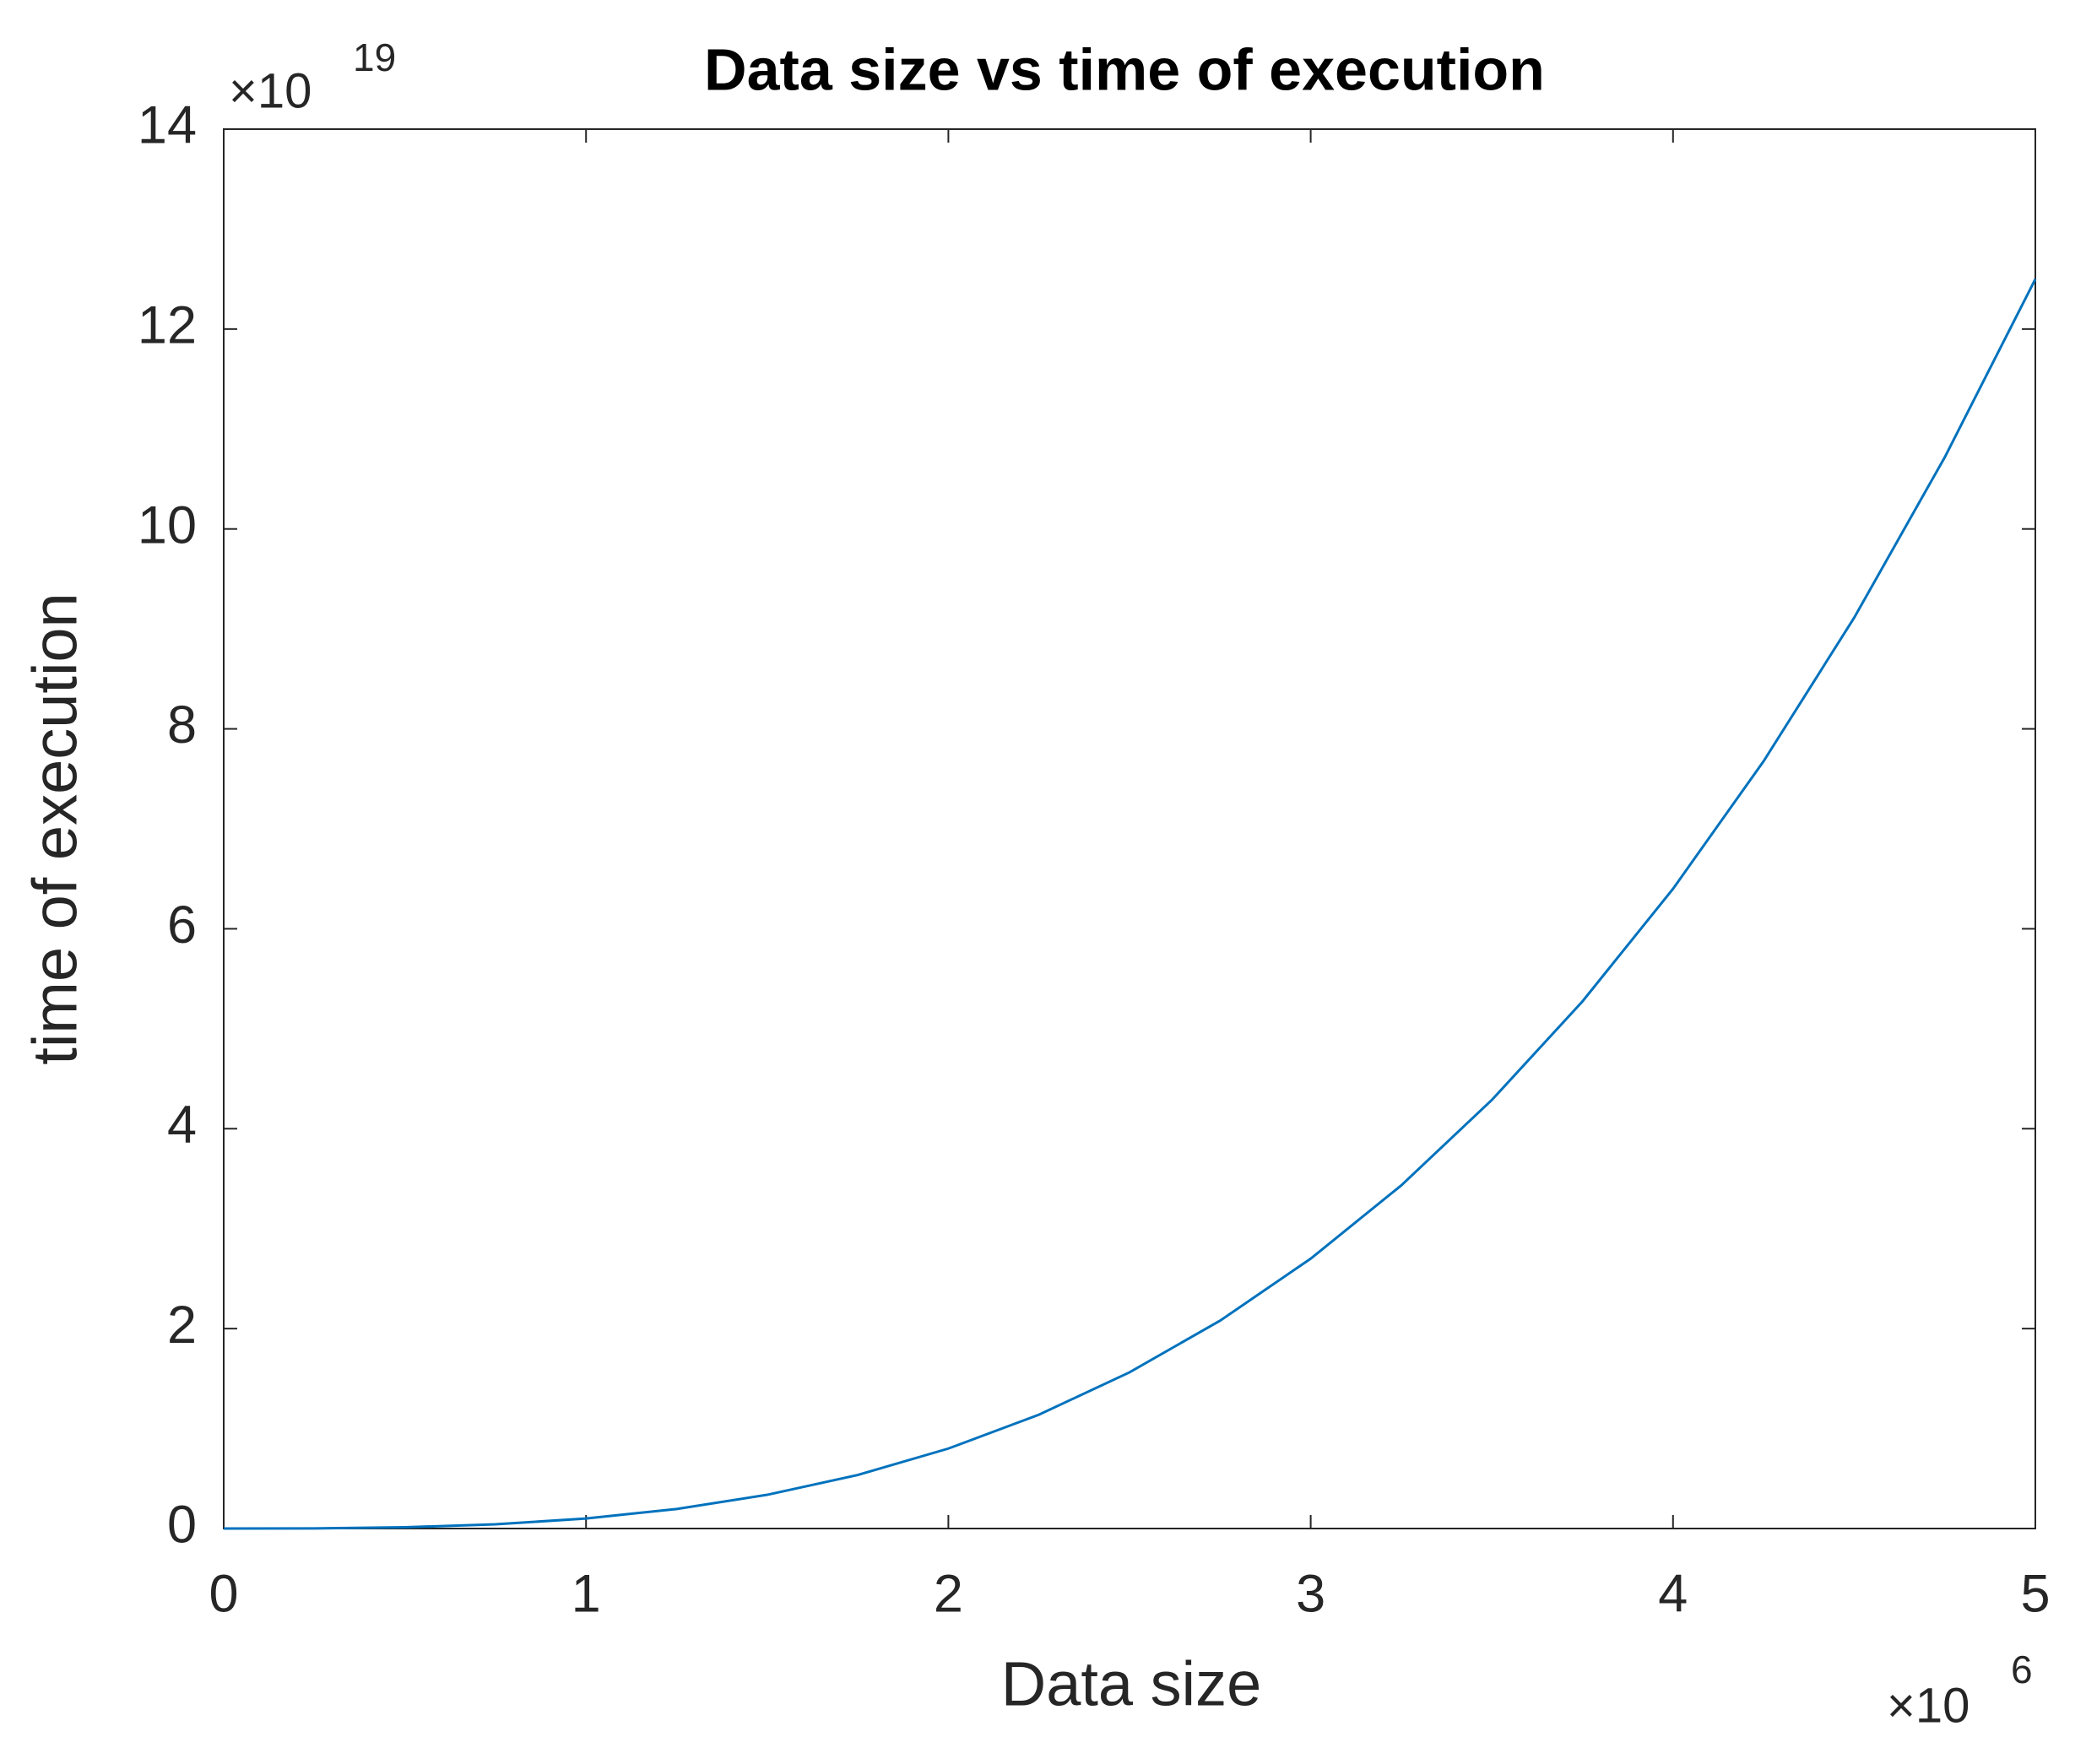 The image size is (2086, 1764). Describe the element at coordinates (2022, 1669) in the screenshot. I see `x-multiplier-exponent: 6` at that location.